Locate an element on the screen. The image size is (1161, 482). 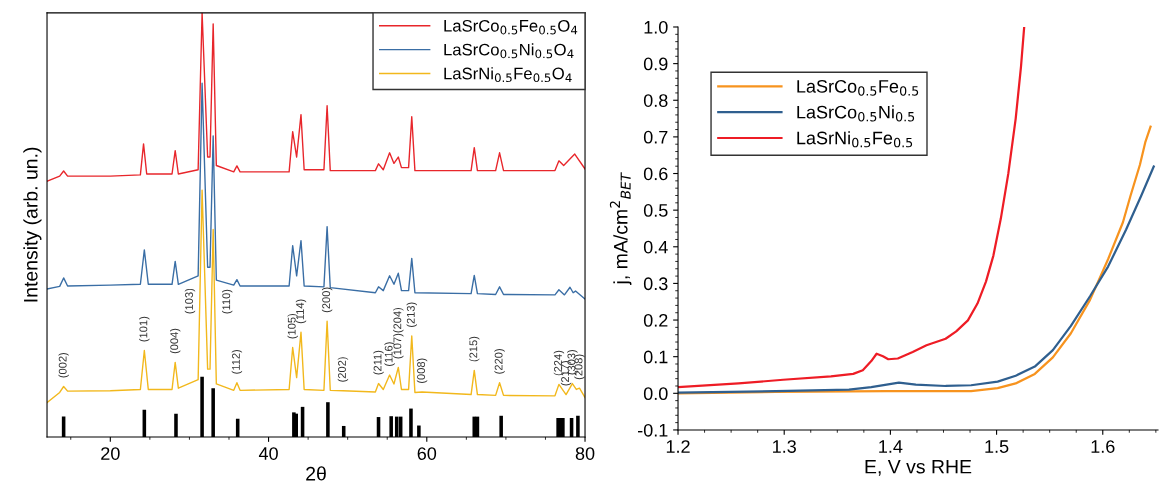
y-tick-label: 0.7 is located at coordinates (655, 137).